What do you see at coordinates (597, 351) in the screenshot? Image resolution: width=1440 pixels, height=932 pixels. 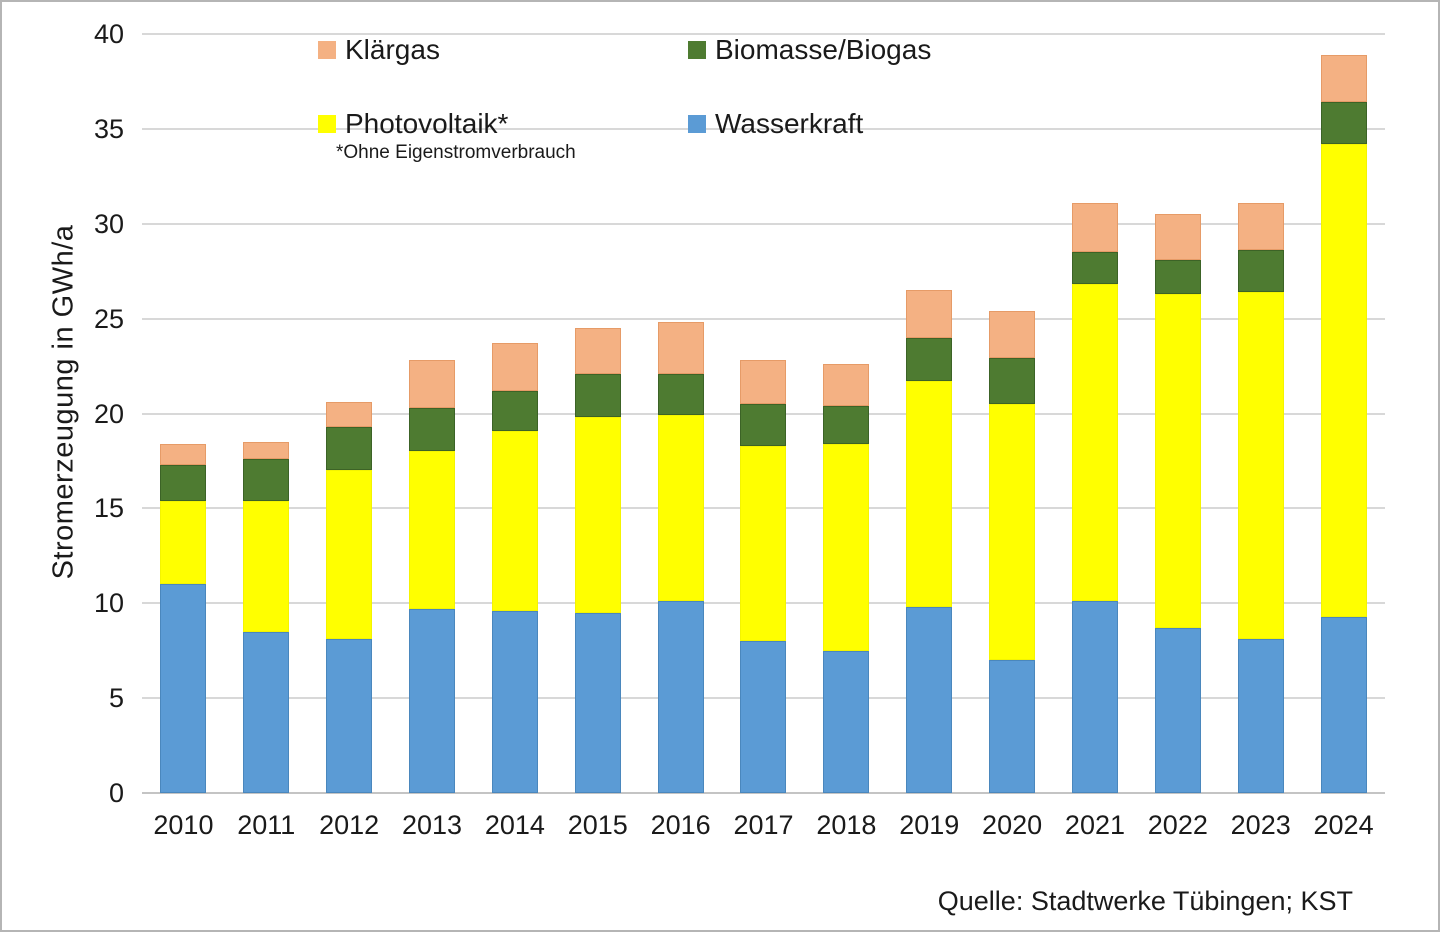 I see `bar-segment-klrgas-2015` at bounding box center [597, 351].